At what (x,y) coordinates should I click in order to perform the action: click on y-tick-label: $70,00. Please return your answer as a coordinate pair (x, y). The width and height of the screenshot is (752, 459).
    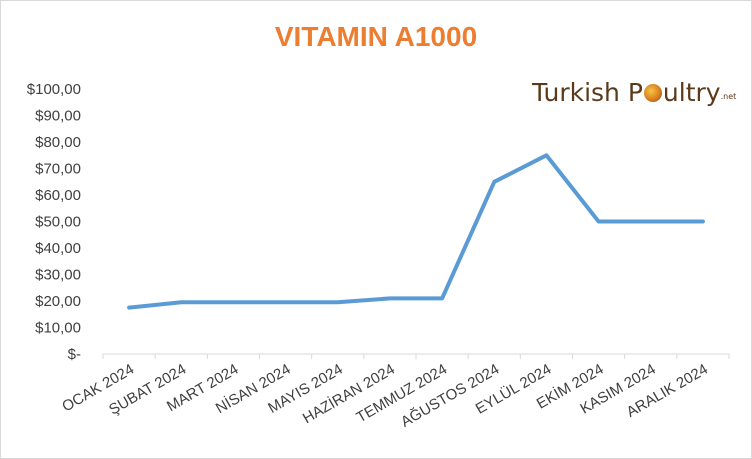
    Looking at the image, I should click on (58, 169).